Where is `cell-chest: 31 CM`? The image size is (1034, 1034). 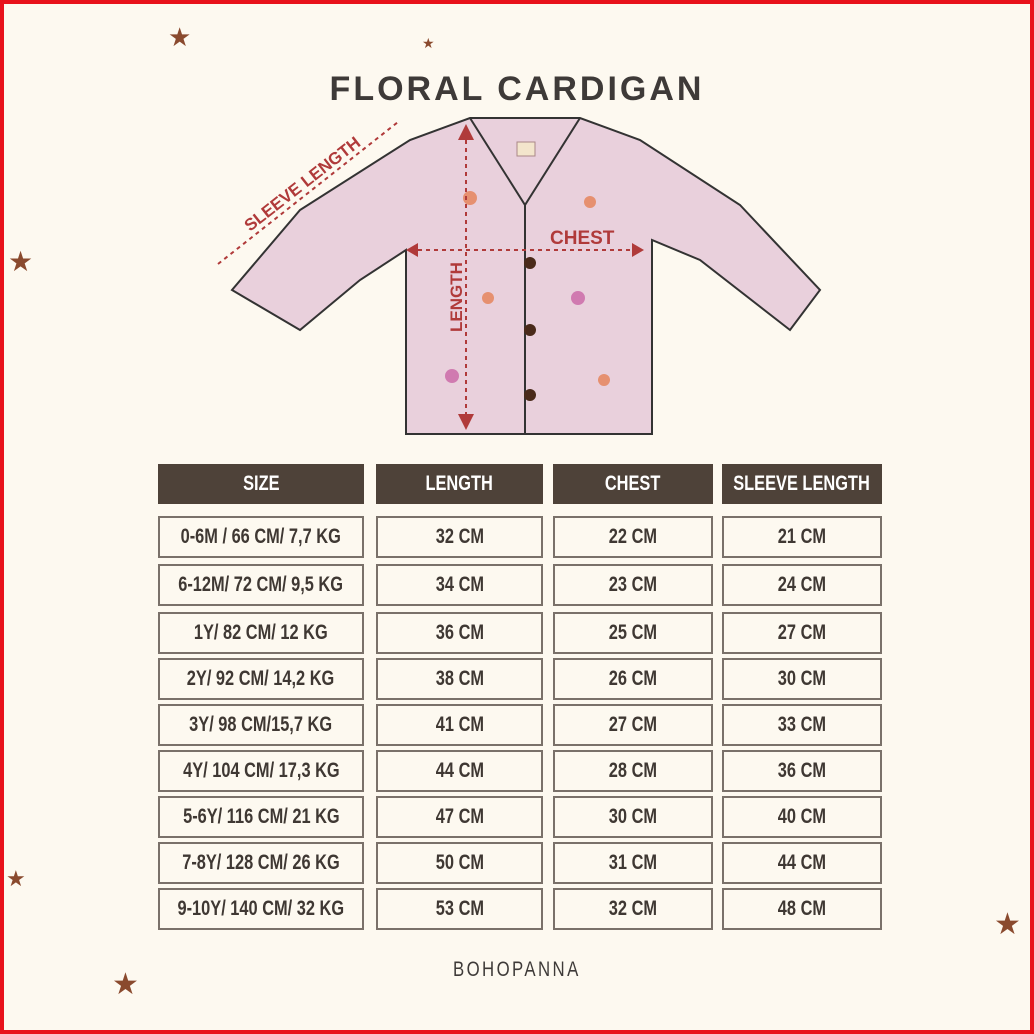
cell-chest: 31 CM is located at coordinates (633, 863).